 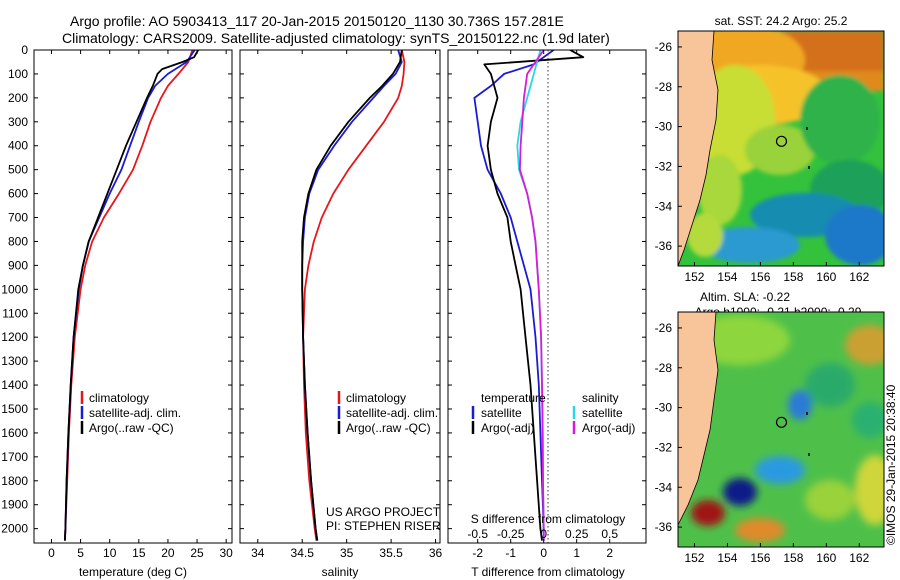 What do you see at coordinates (388, 428) in the screenshot?
I see `legend-argo-2: Argo(..raw -QC)` at bounding box center [388, 428].